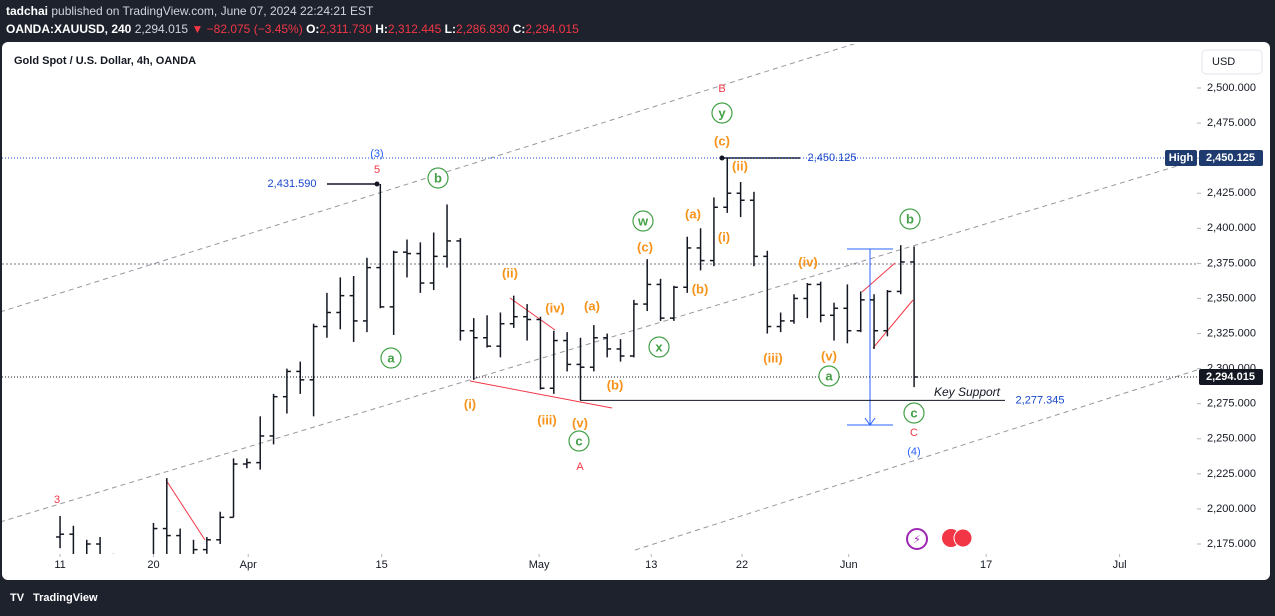 Image resolution: width=1275 pixels, height=616 pixels. Describe the element at coordinates (1231, 509) in the screenshot. I see `y-tick-label: 2,200.000` at that location.